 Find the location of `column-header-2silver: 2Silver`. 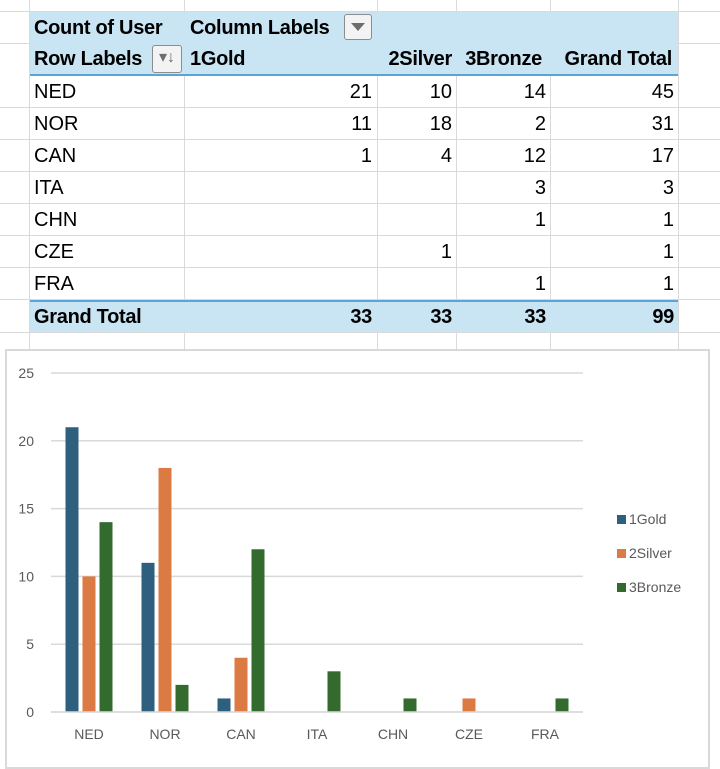

column-header-2silver: 2Silver is located at coordinates (420, 59).